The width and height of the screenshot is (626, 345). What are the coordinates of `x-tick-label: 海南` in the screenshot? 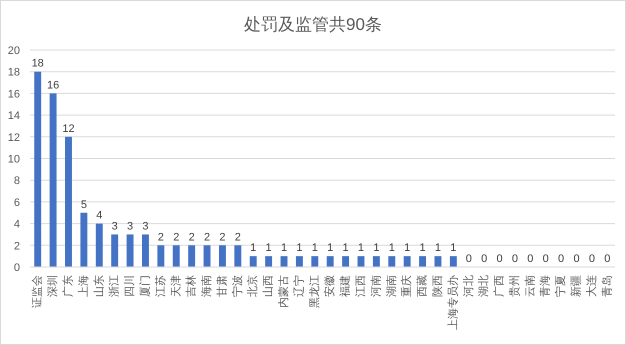 It's located at (207, 286).